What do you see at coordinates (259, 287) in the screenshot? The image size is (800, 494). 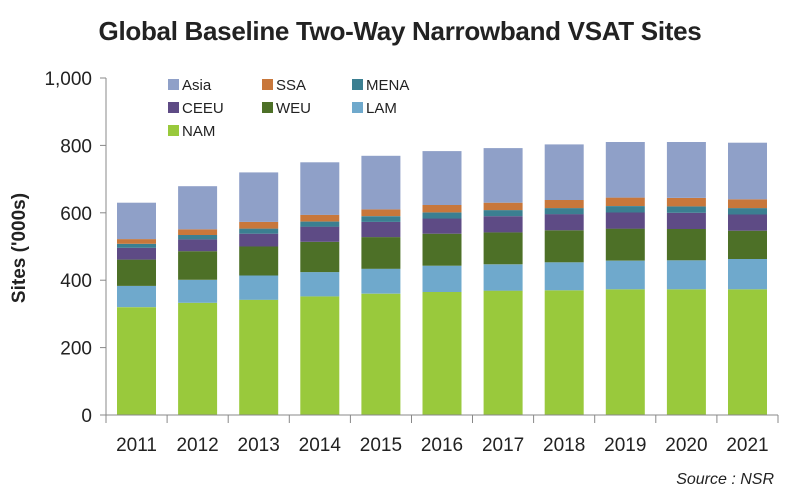 I see `bar-lam-2013` at bounding box center [259, 287].